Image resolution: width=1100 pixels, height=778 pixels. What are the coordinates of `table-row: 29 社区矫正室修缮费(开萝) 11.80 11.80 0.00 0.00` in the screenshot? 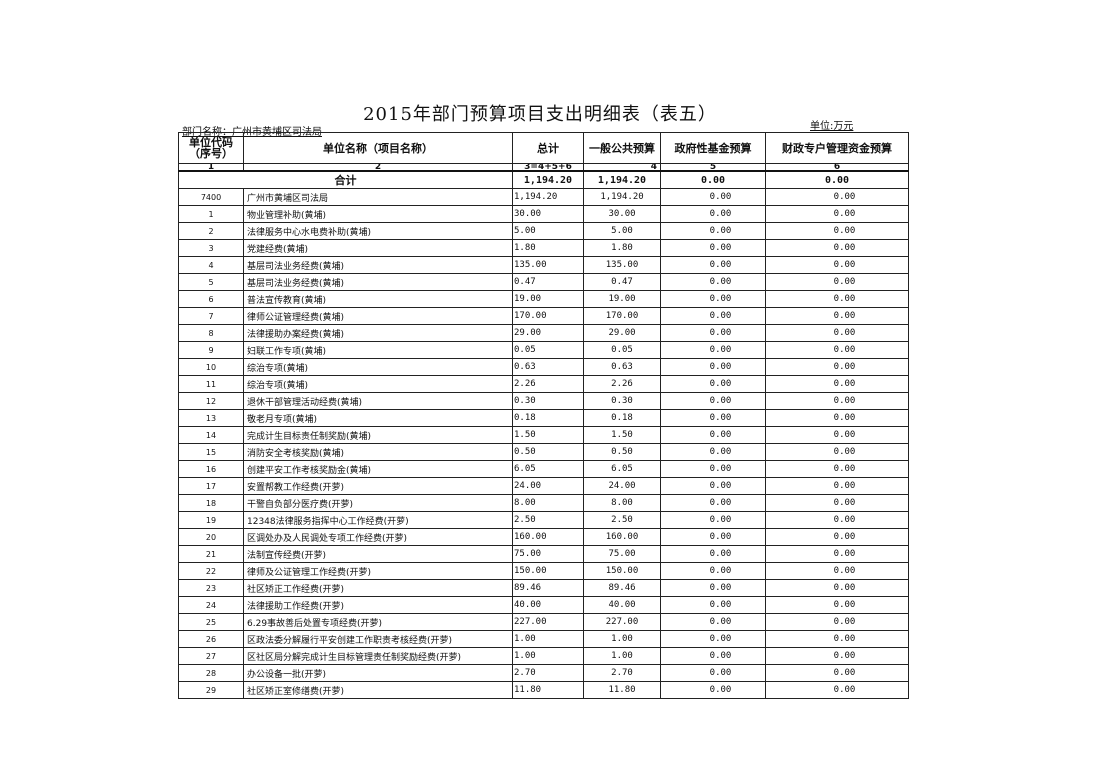 It's located at (543, 690).